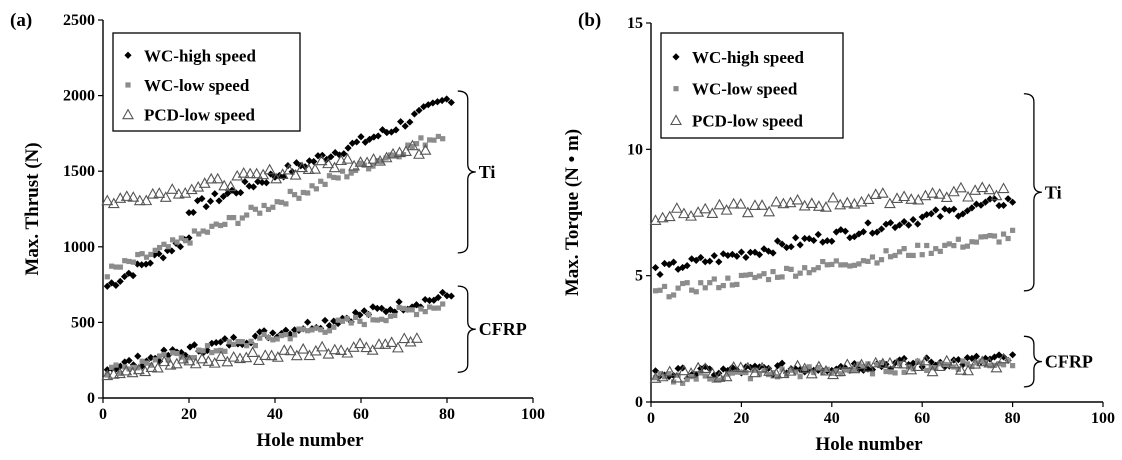 The width and height of the screenshot is (1122, 460). Describe the element at coordinates (572, 212) in the screenshot. I see `y-axis-label: Max. Torque (N • m)` at that location.